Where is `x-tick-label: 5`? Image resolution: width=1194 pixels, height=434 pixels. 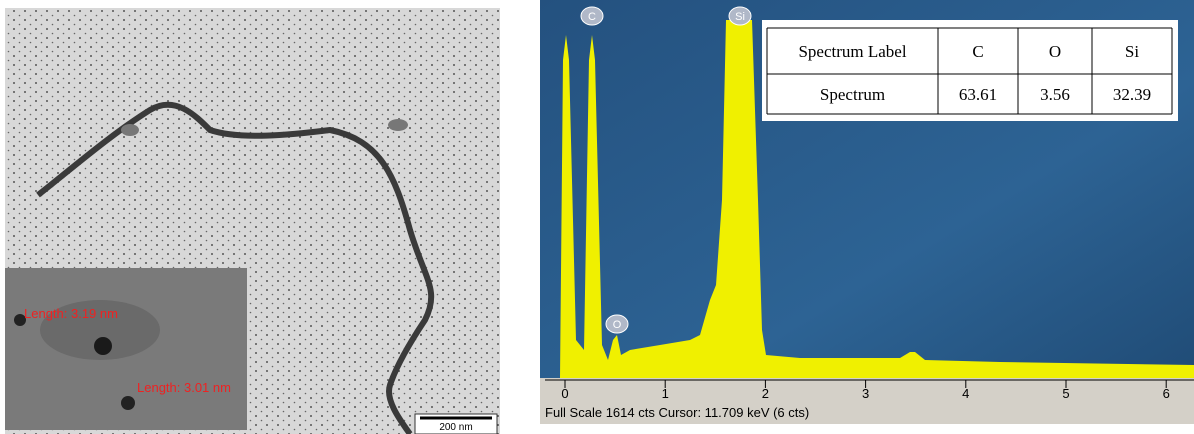
x-tick-label: 5 is located at coordinates (1065, 393).